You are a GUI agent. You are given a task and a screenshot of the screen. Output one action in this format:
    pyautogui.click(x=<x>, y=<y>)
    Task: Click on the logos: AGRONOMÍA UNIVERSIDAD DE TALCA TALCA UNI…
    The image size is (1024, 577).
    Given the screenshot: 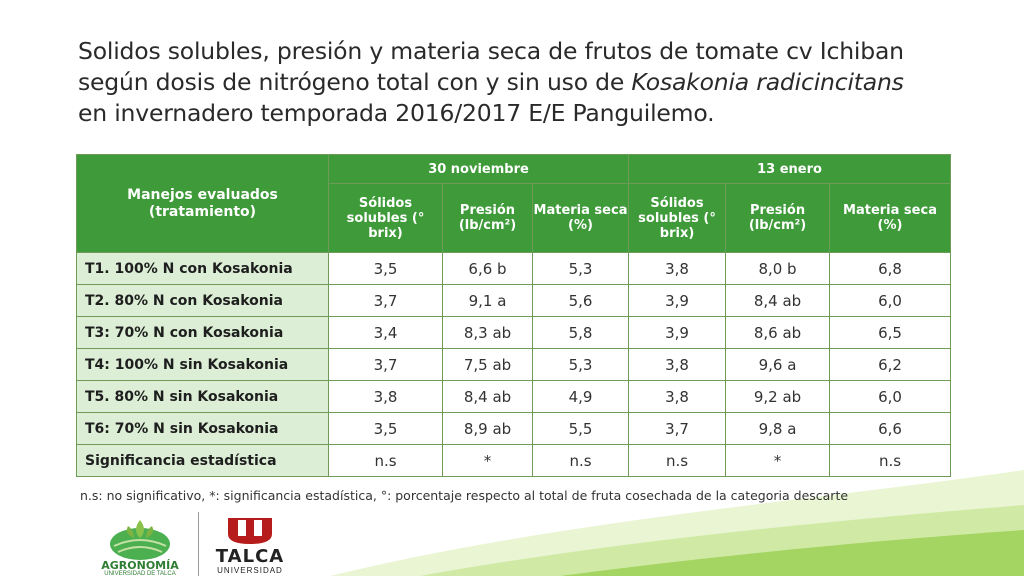 What is the action you would take?
    pyautogui.click(x=208, y=544)
    